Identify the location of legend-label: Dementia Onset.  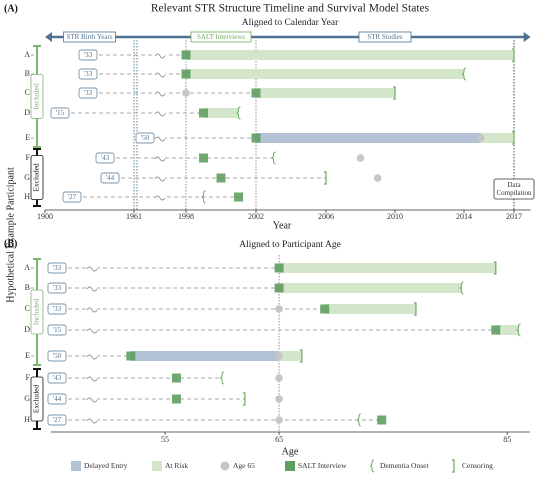
(404, 465).